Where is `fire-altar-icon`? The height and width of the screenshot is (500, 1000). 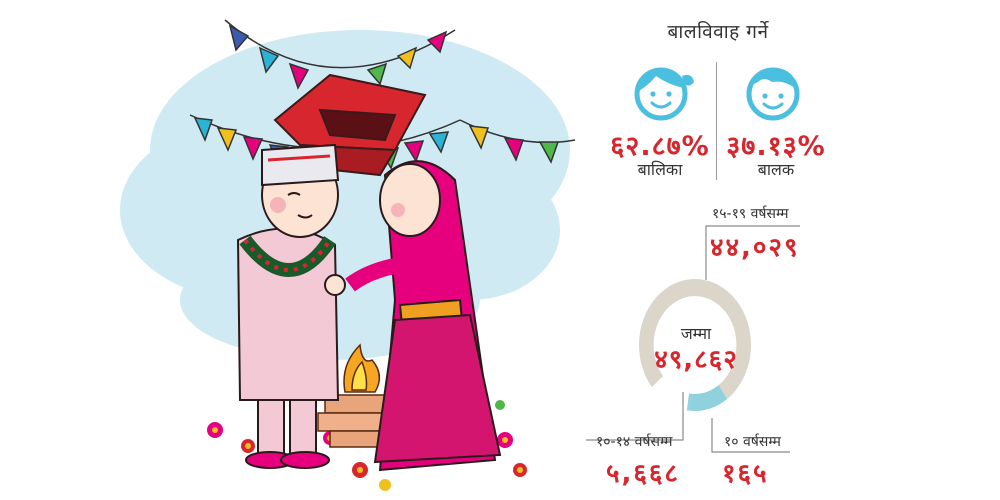 fire-altar-icon is located at coordinates (358, 395).